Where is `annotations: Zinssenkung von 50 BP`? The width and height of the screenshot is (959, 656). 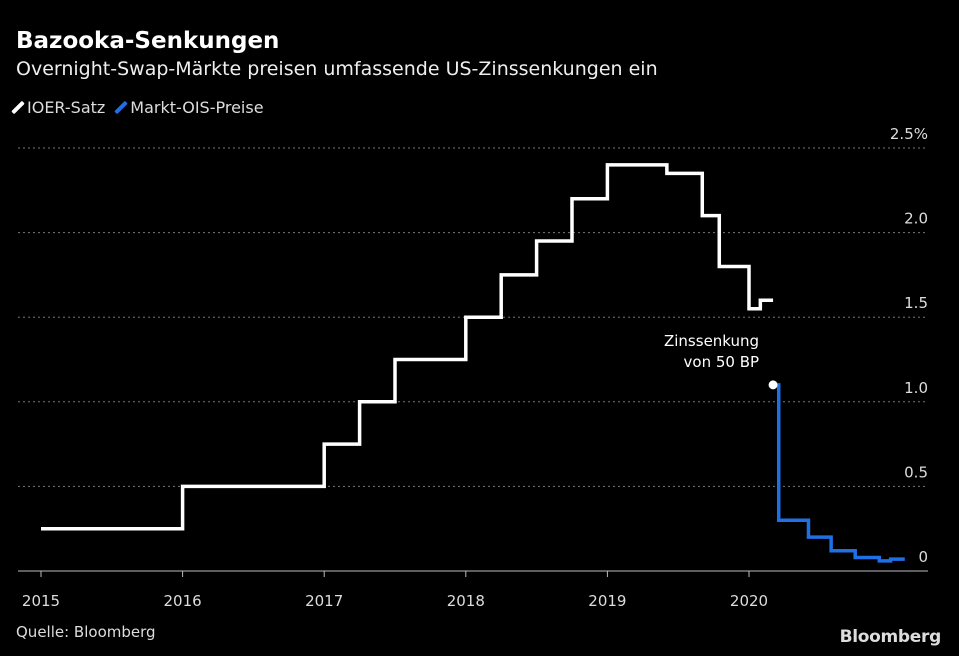
annotations: Zinssenkung von 50 BP is located at coordinates (721, 361).